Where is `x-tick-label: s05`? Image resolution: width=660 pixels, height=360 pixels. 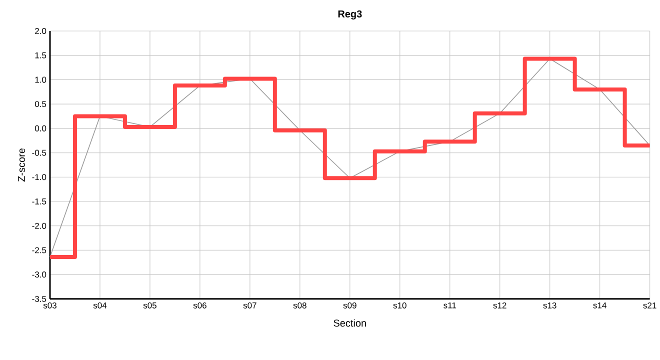 x-tick-label: s05 is located at coordinates (149, 305).